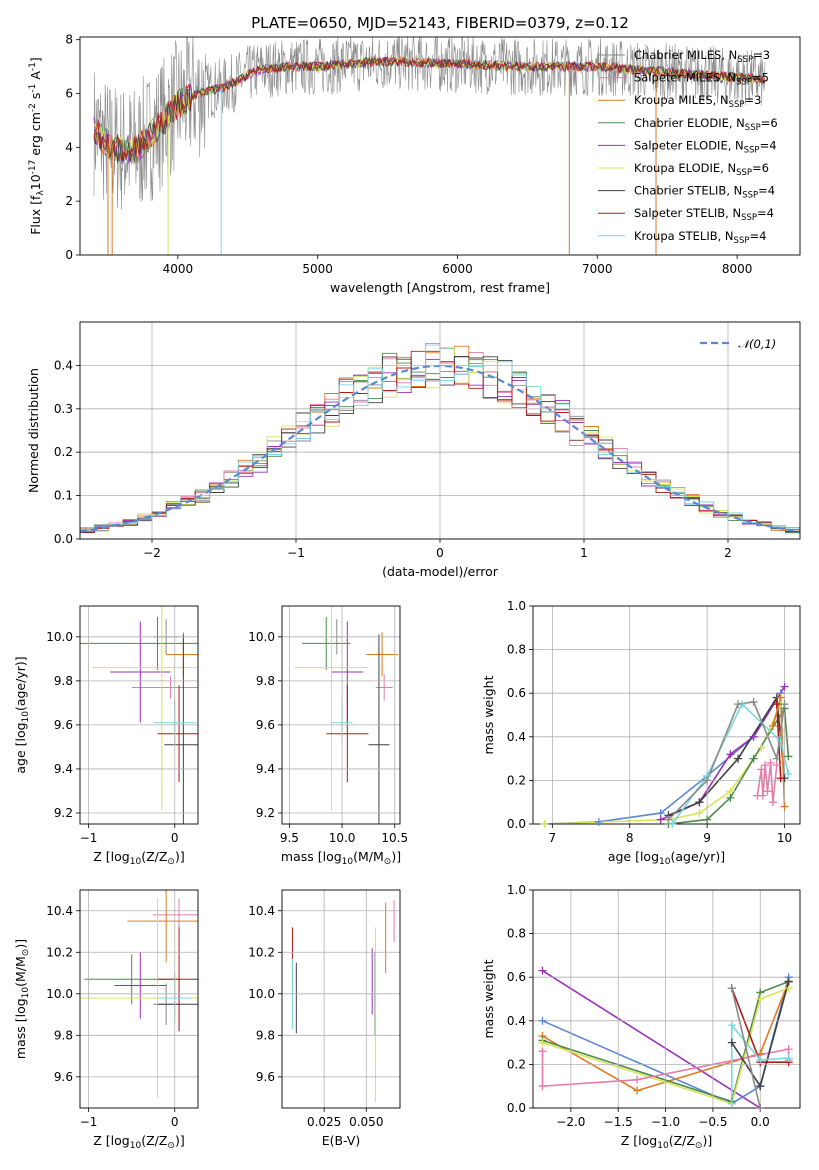 The width and height of the screenshot is (819, 1170). Describe the element at coordinates (37, 146) in the screenshot. I see `y-axis-label: Flux [fλ​10-17​ erg cm-2​ s-1​ A-1​]` at that location.